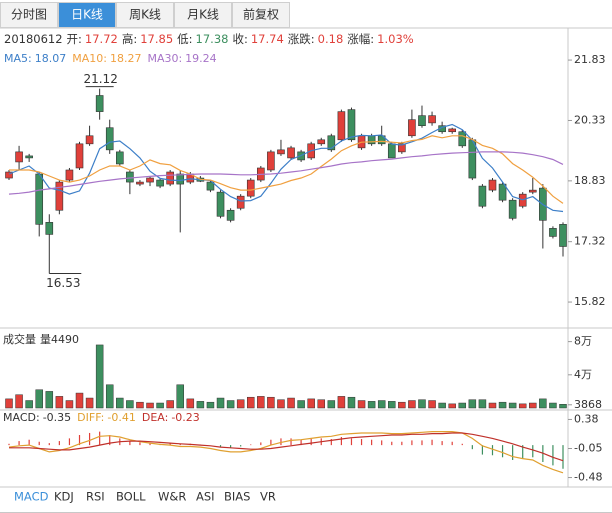 This screenshot has height=513, width=612. I want to click on info-value: 1.03%, so click(395, 39).